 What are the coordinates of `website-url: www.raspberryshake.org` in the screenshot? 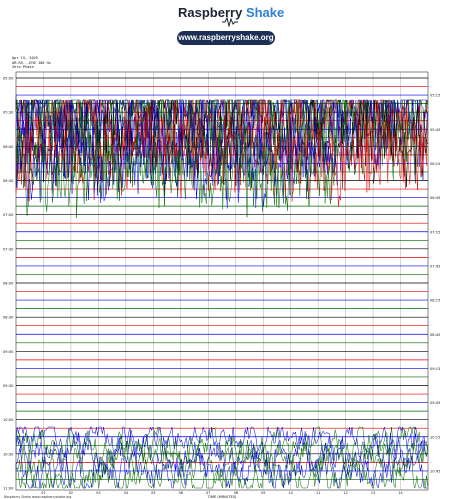 It's located at (226, 38).